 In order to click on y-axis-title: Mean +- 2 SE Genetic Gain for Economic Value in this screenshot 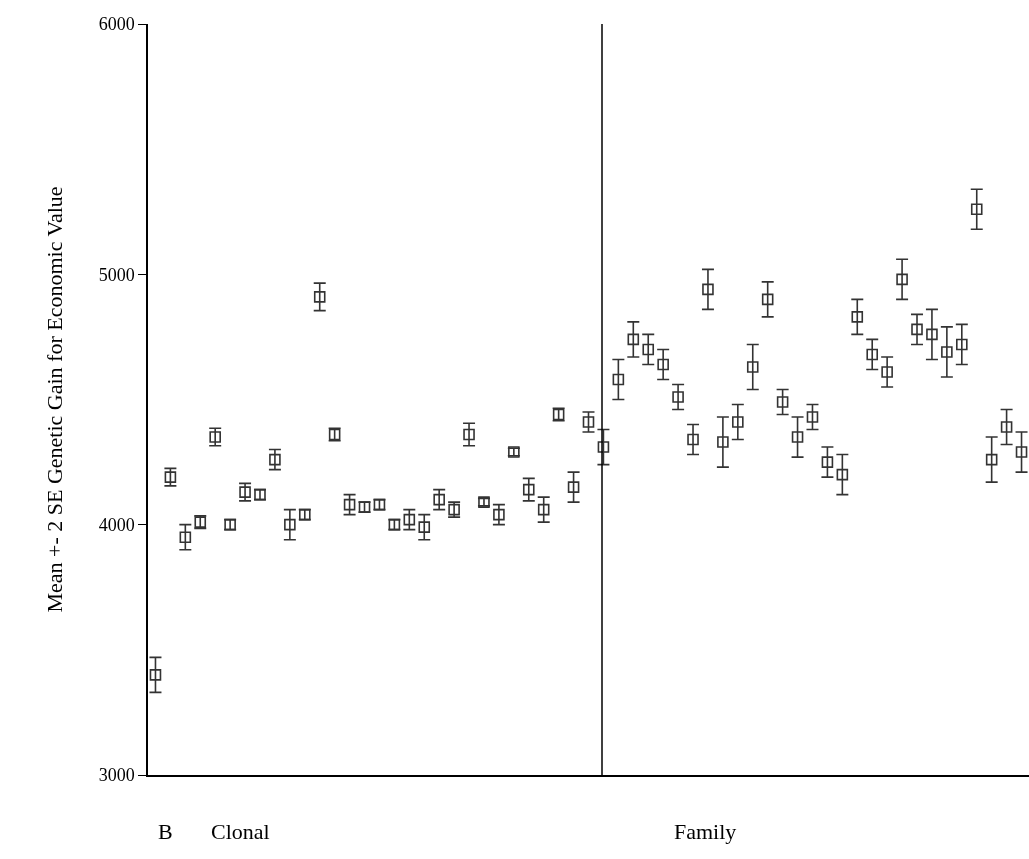, I will do `click(54, 399)`.